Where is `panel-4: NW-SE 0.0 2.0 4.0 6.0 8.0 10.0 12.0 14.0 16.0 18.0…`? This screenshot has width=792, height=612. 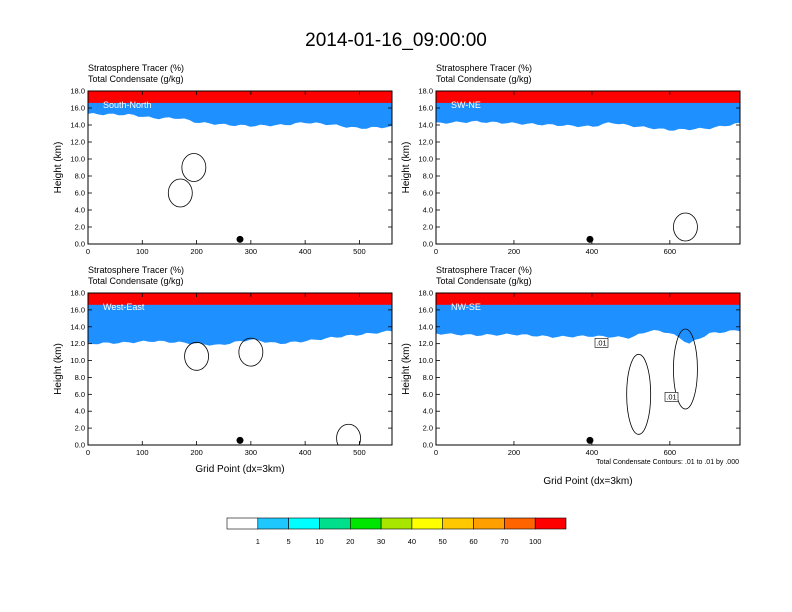 panel-4: NW-SE 0.0 2.0 4.0 6.0 8.0 10.0 12.0 14.0 16.0 18.0… is located at coordinates (571, 373).